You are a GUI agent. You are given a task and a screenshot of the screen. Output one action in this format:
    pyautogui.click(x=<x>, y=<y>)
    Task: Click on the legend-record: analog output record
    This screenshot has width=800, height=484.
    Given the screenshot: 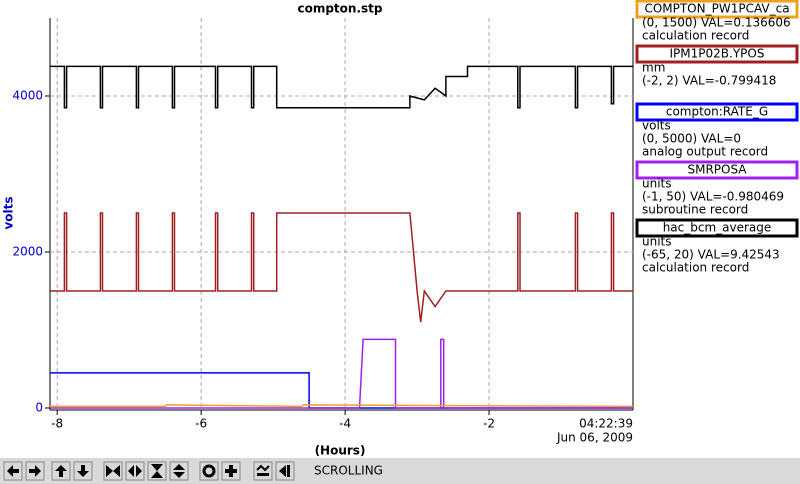 What is the action you would take?
    pyautogui.click(x=705, y=152)
    